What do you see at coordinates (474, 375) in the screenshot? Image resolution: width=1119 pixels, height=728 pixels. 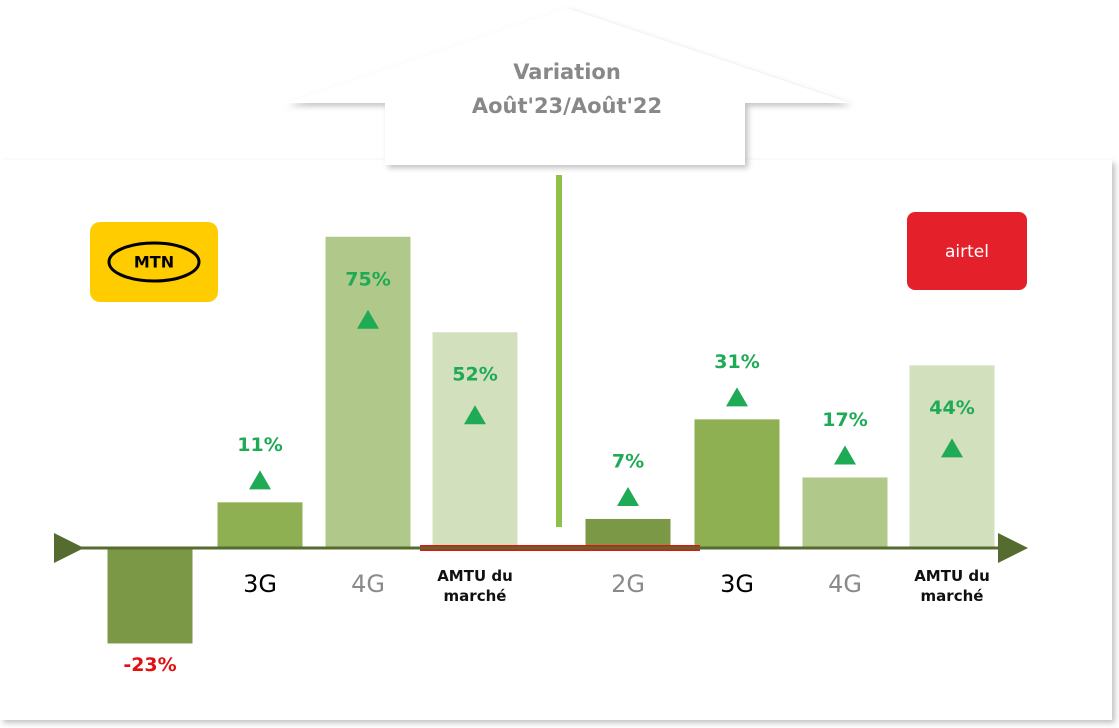 I see `value-label: 52%` at bounding box center [474, 375].